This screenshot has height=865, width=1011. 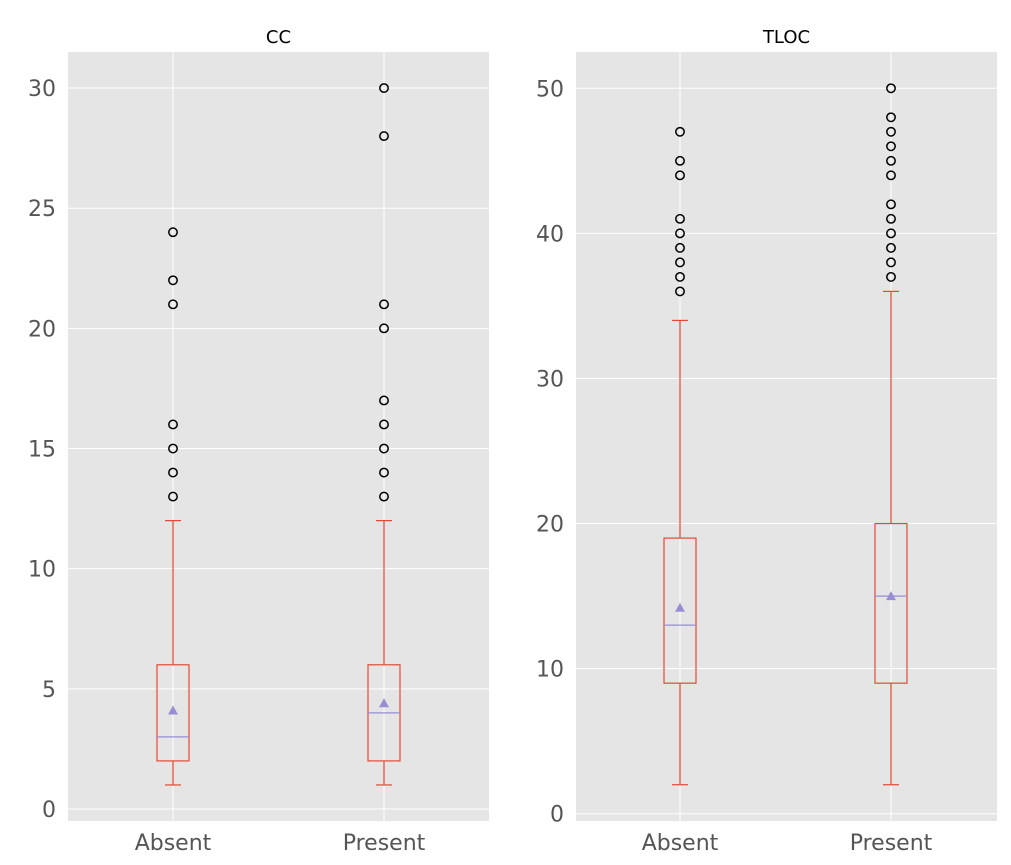 What do you see at coordinates (786, 37) in the screenshot?
I see `chart-title: TLOC` at bounding box center [786, 37].